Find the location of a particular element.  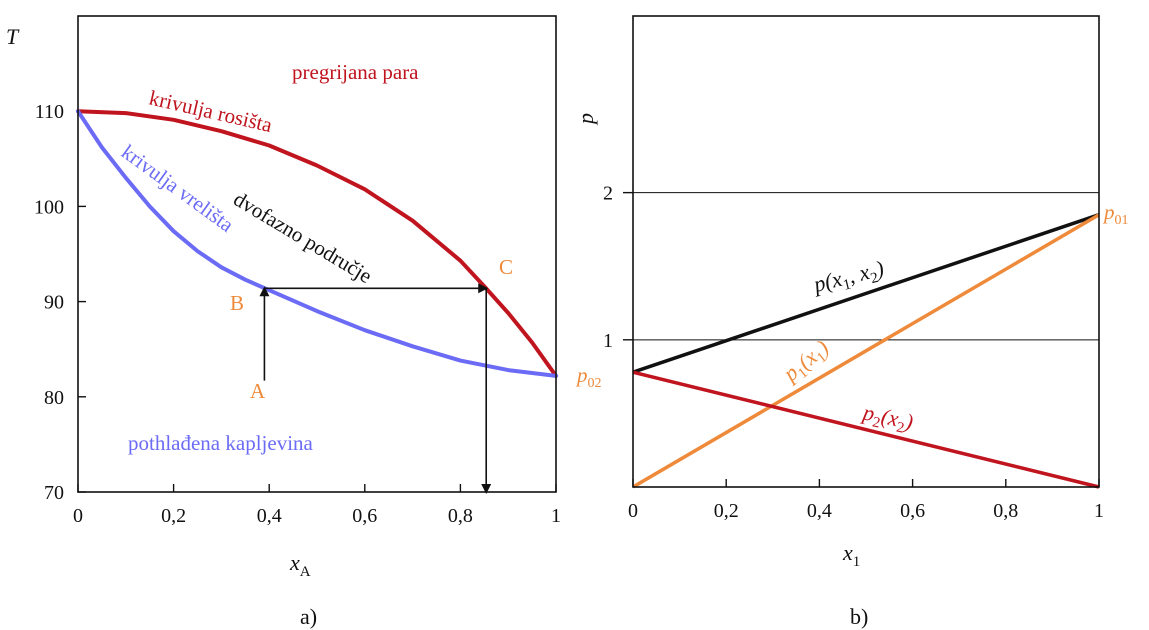

label-superheated-vapor: pregrijana para is located at coordinates (355, 72).